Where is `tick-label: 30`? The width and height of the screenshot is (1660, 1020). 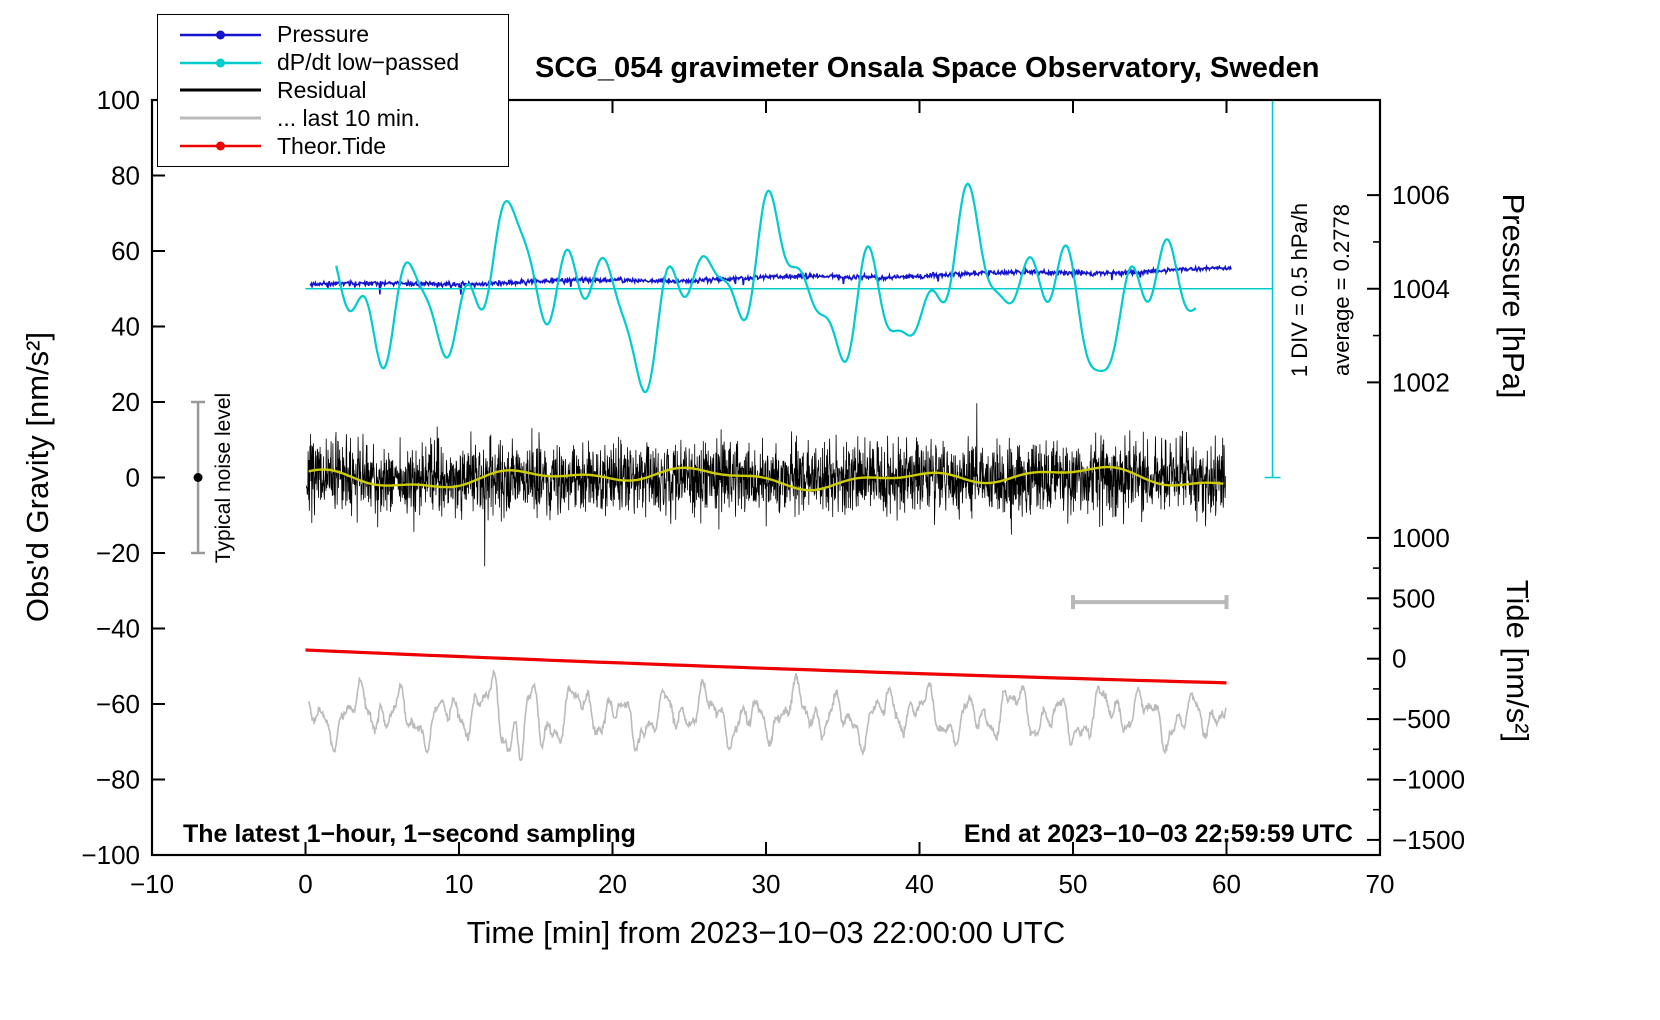
tick-label: 30 is located at coordinates (766, 884).